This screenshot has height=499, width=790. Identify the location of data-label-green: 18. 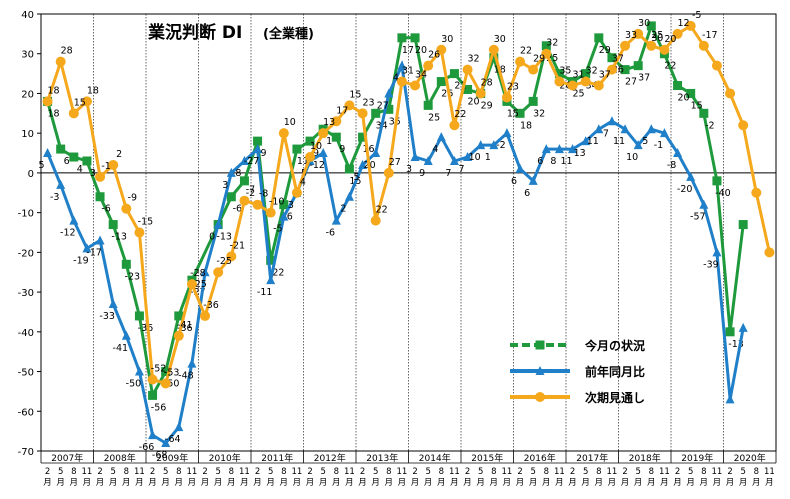
(526, 125).